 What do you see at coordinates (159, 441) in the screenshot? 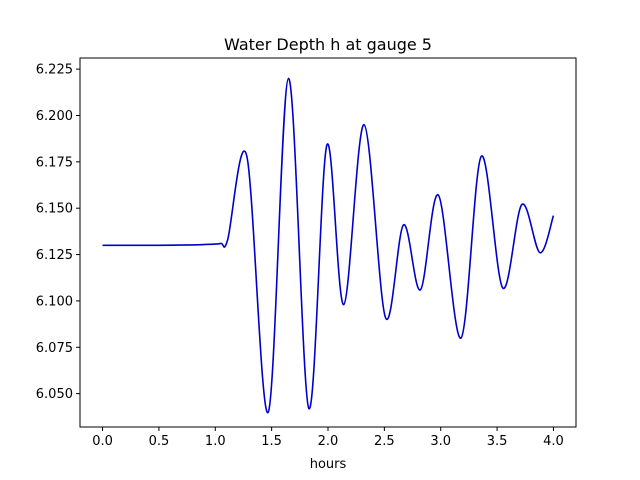
I see `x-tick-label: 0.5` at bounding box center [159, 441].